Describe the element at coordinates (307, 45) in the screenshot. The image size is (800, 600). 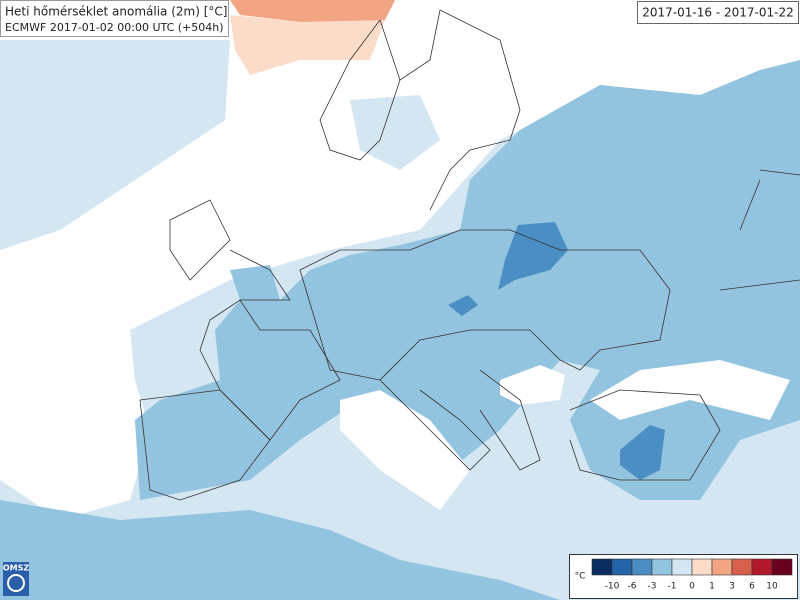
I see `anomaly-mild` at that location.